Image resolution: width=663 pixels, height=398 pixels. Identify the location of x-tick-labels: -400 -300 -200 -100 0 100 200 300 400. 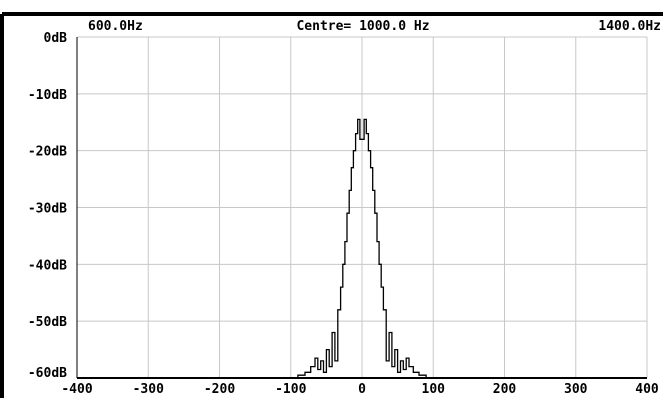
(360, 389).